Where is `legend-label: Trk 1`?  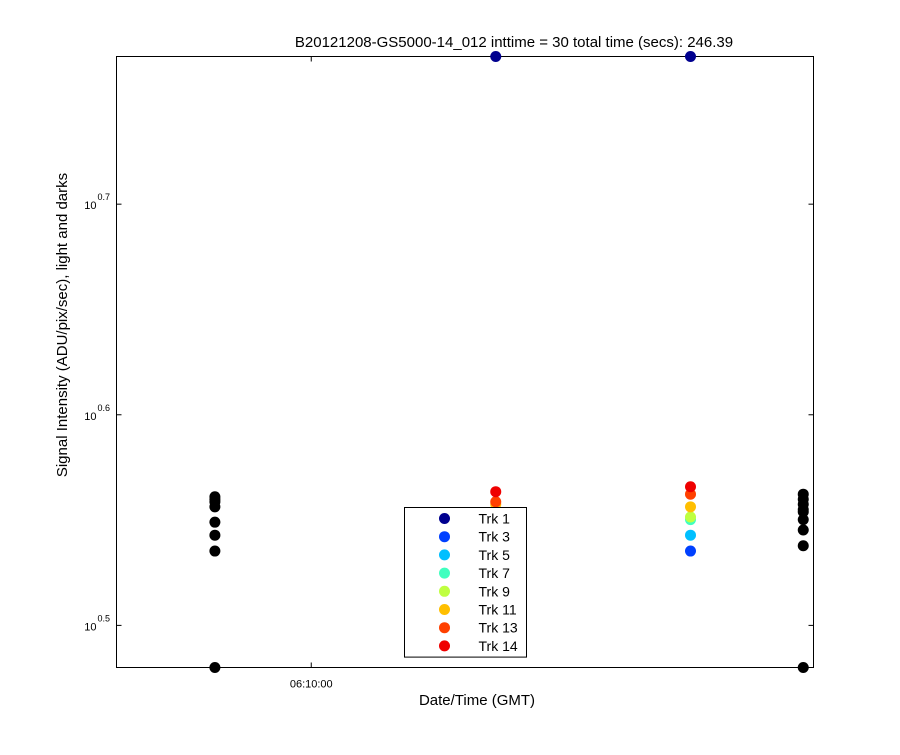
legend-label: Trk 1 is located at coordinates (495, 519).